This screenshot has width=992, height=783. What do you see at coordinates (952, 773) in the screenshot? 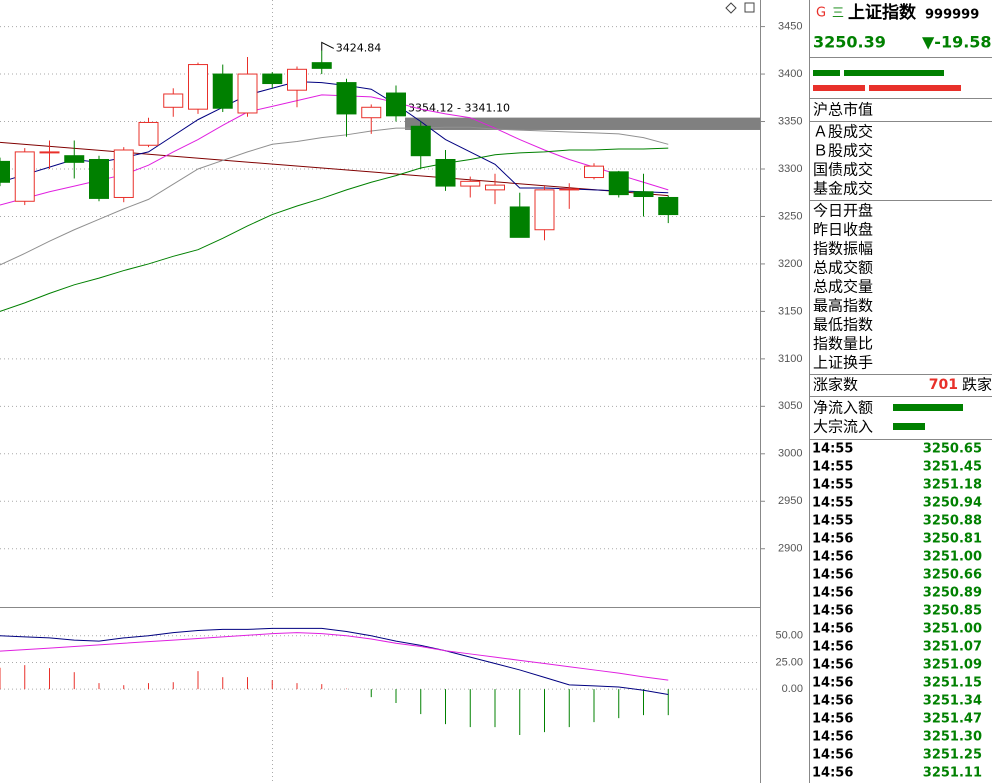
I see `tick-price: 3251.11` at bounding box center [952, 773].